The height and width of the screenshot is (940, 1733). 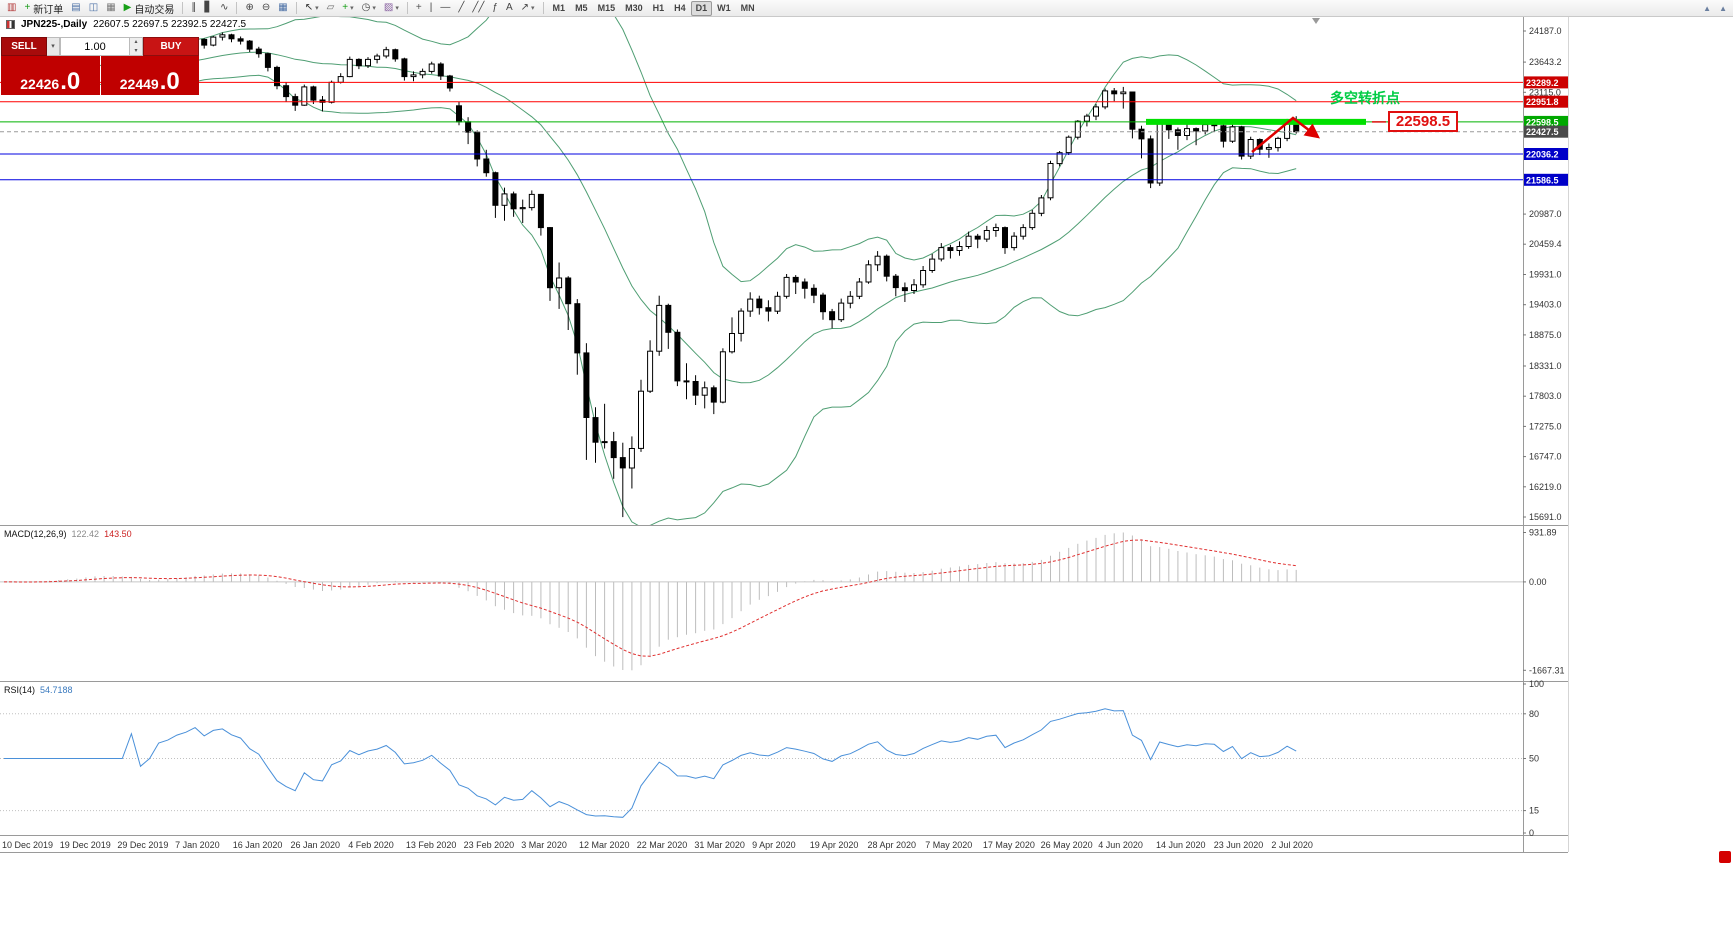 I want to click on svg-text: 9 Apr 2020, so click(x=774, y=845).